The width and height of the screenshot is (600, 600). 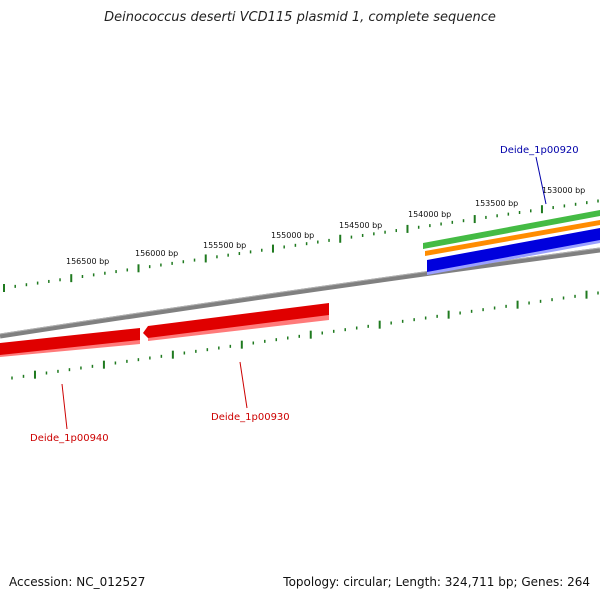 What do you see at coordinates (250, 417) in the screenshot?
I see `gene-label-930: Deide_1p00930` at bounding box center [250, 417].